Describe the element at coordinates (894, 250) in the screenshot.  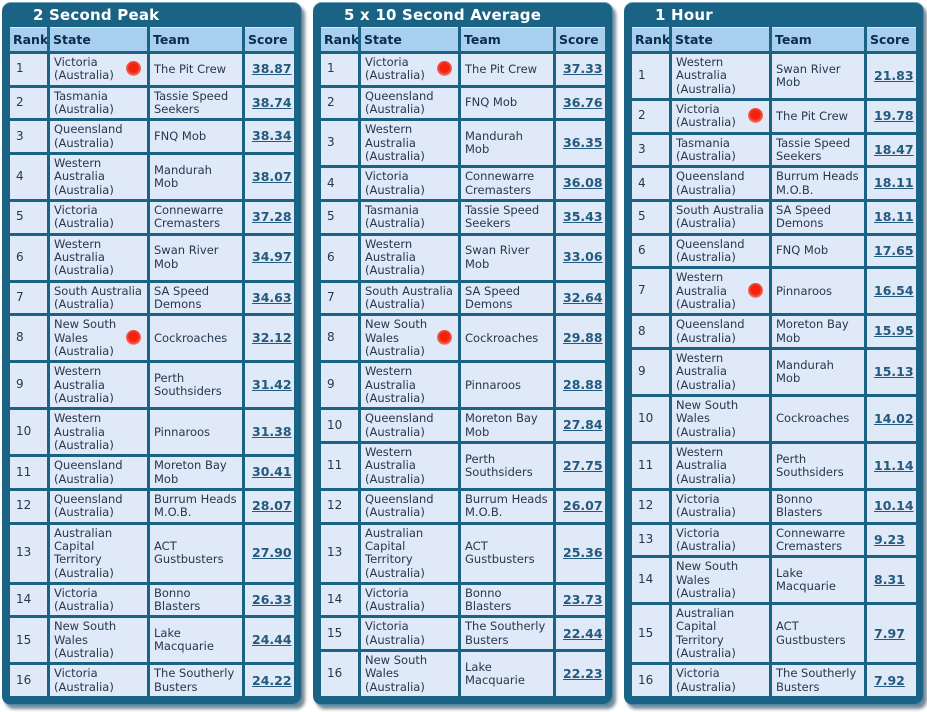
I see `score-link: 17.65` at that location.